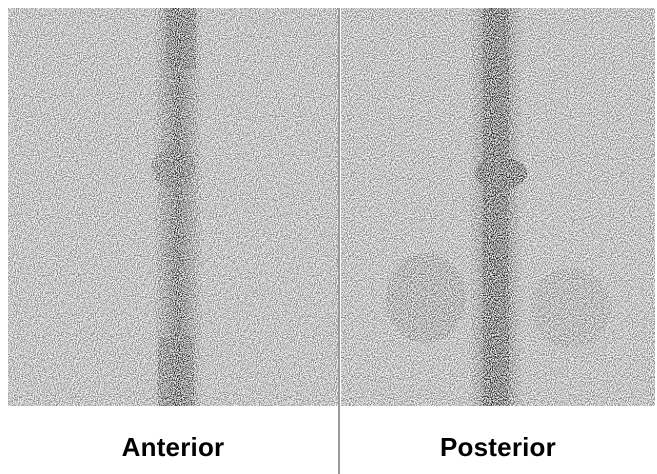  Describe the element at coordinates (173, 447) in the screenshot. I see `anterior-label: Anterior` at that location.